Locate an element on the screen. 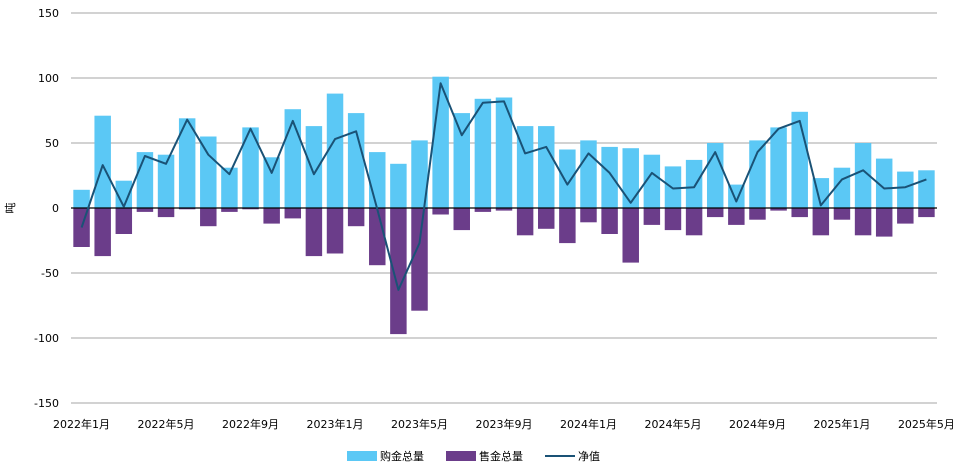  y-tick-label: 150 is located at coordinates (48, 13).